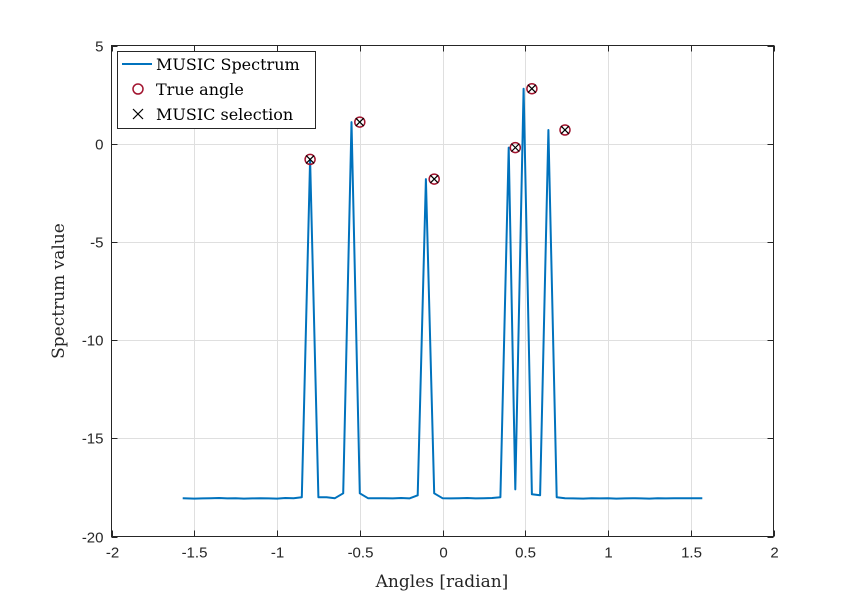  I want to click on x-tick-label: 2, so click(774, 553).